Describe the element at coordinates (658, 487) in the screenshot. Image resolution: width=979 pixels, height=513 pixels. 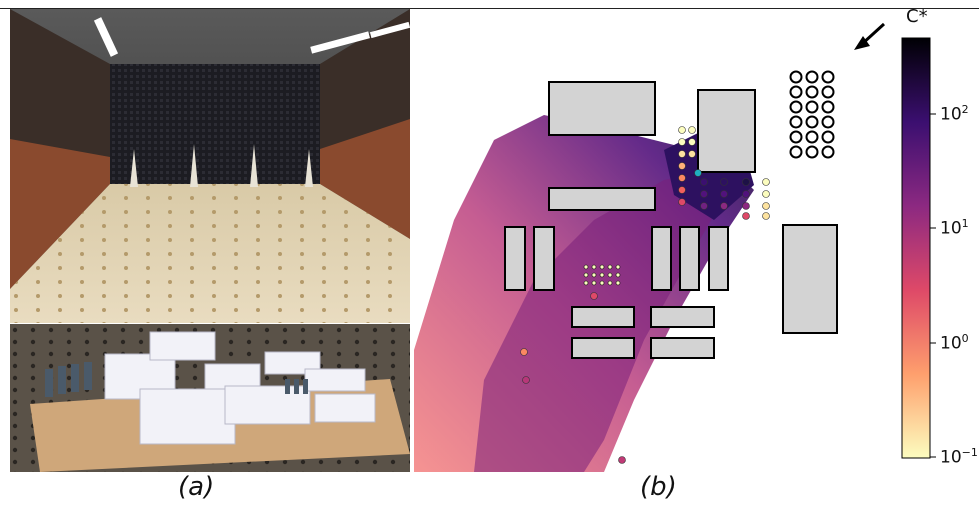
I see `caption-b: (b)` at that location.